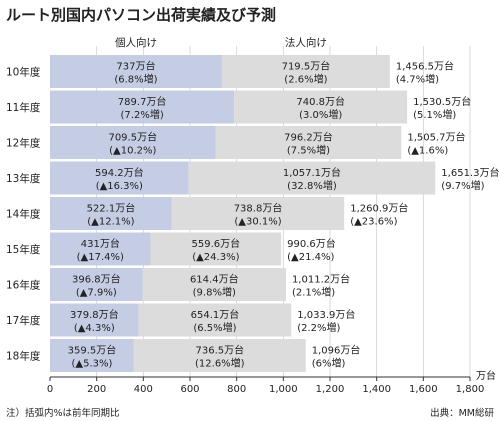 This screenshot has width=500, height=421. Describe the element at coordinates (23, 72) in the screenshot. I see `category-label: 10年度` at that location.